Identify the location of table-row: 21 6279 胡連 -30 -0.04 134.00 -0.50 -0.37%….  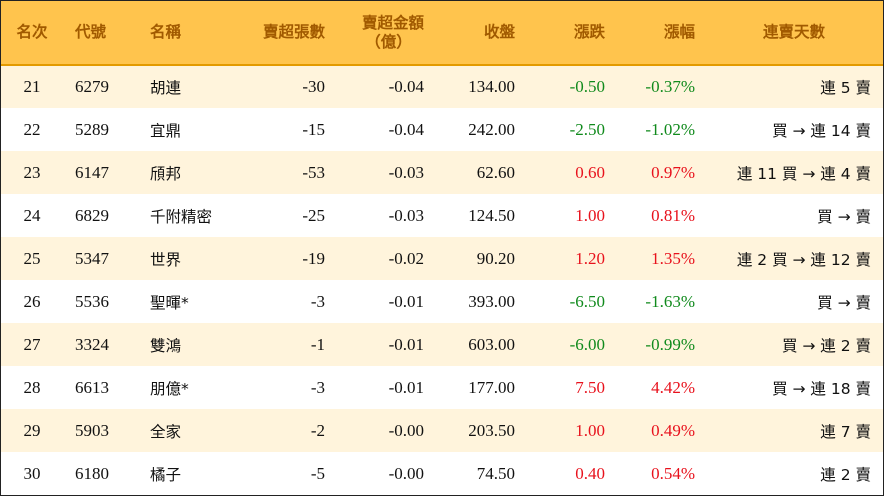
(442, 86).